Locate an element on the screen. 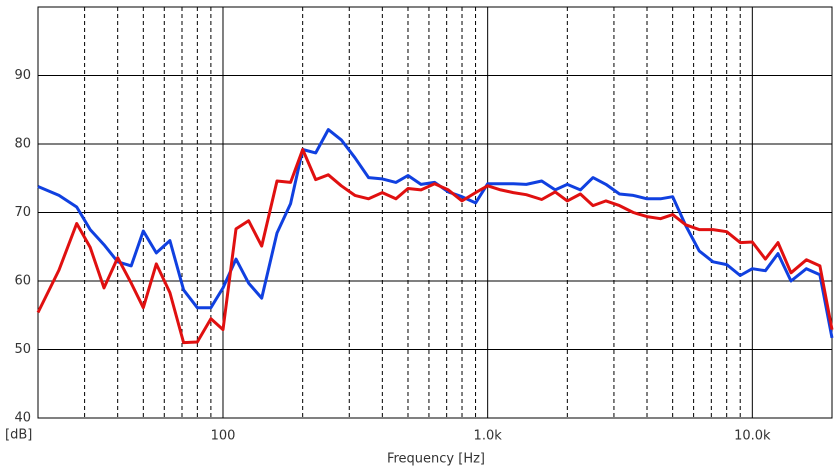 The image size is (837, 469). y-tick-label: 90 is located at coordinates (22, 75).